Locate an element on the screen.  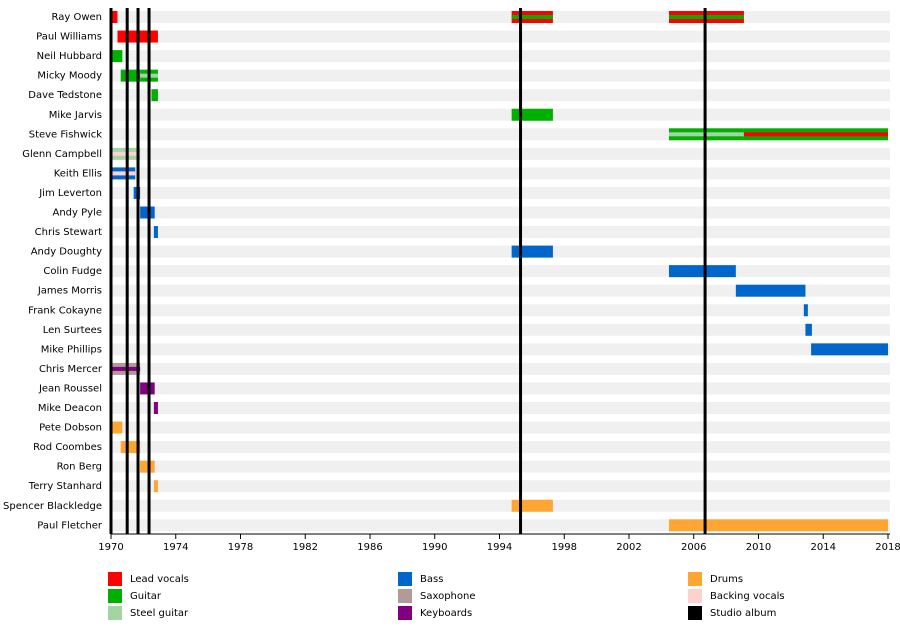
member-name: James Morris is located at coordinates (69, 291).